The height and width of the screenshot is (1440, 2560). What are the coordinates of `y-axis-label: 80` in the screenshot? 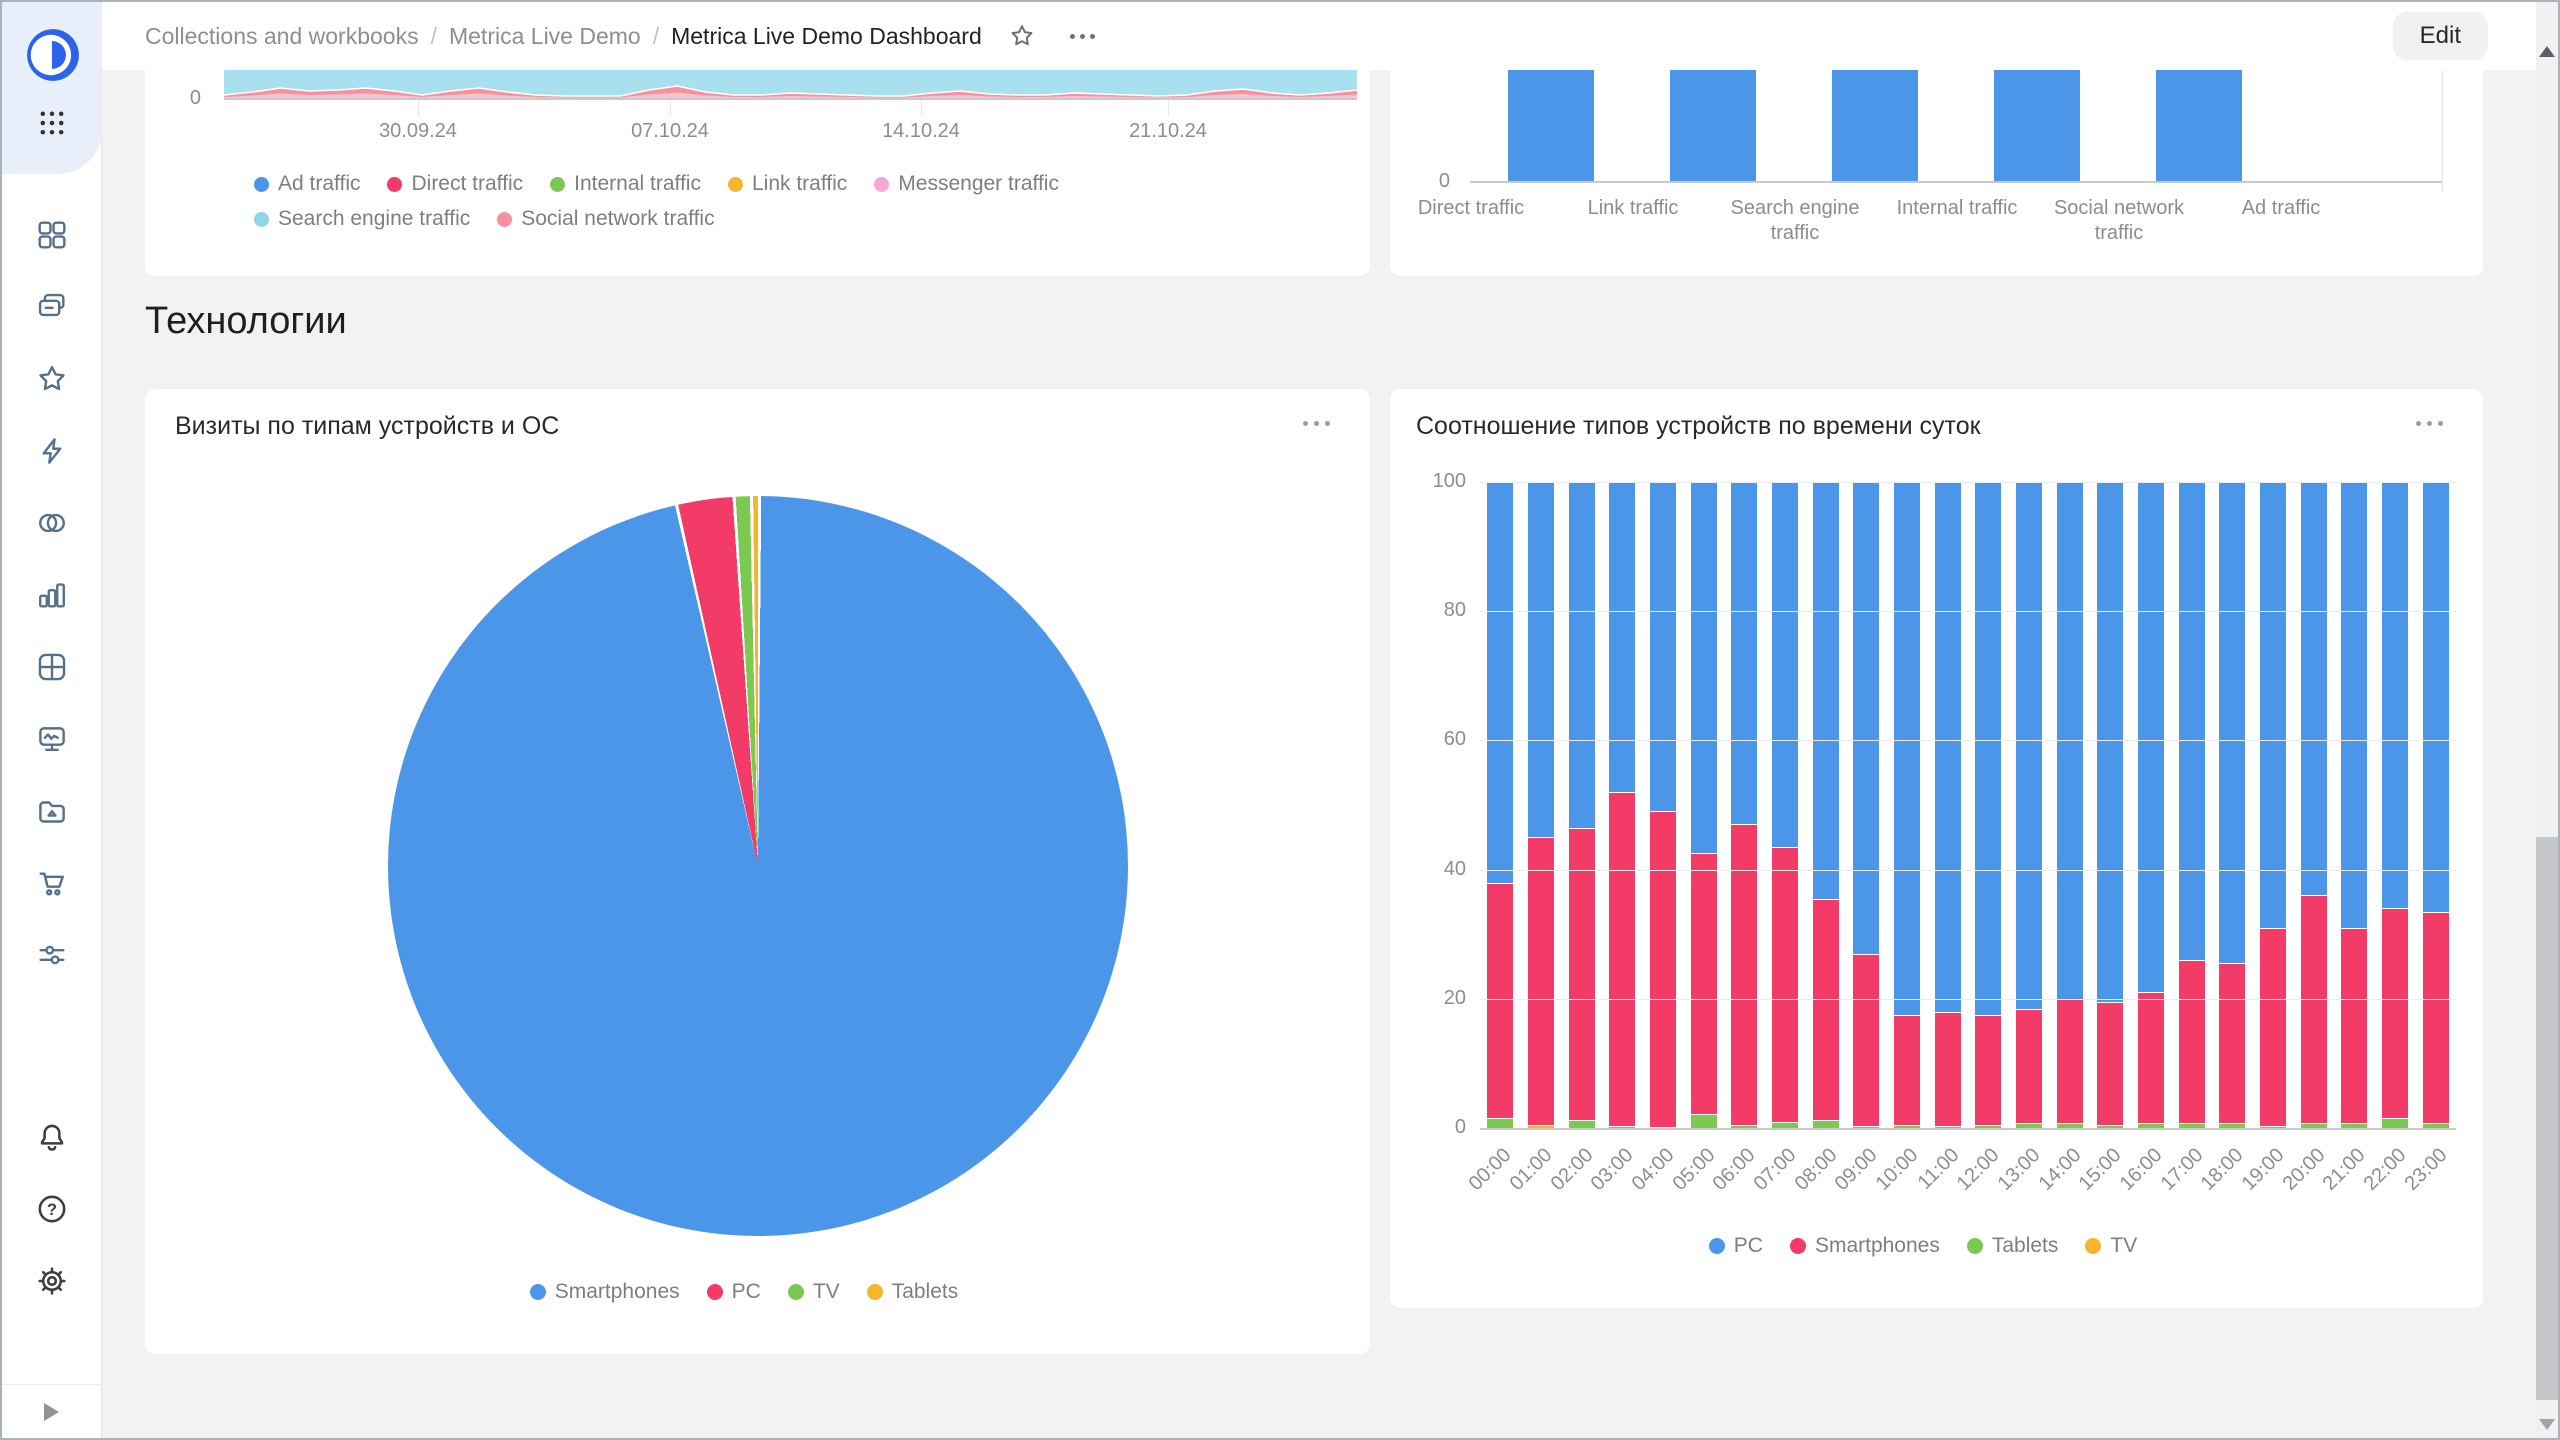 It's located at (1454, 610).